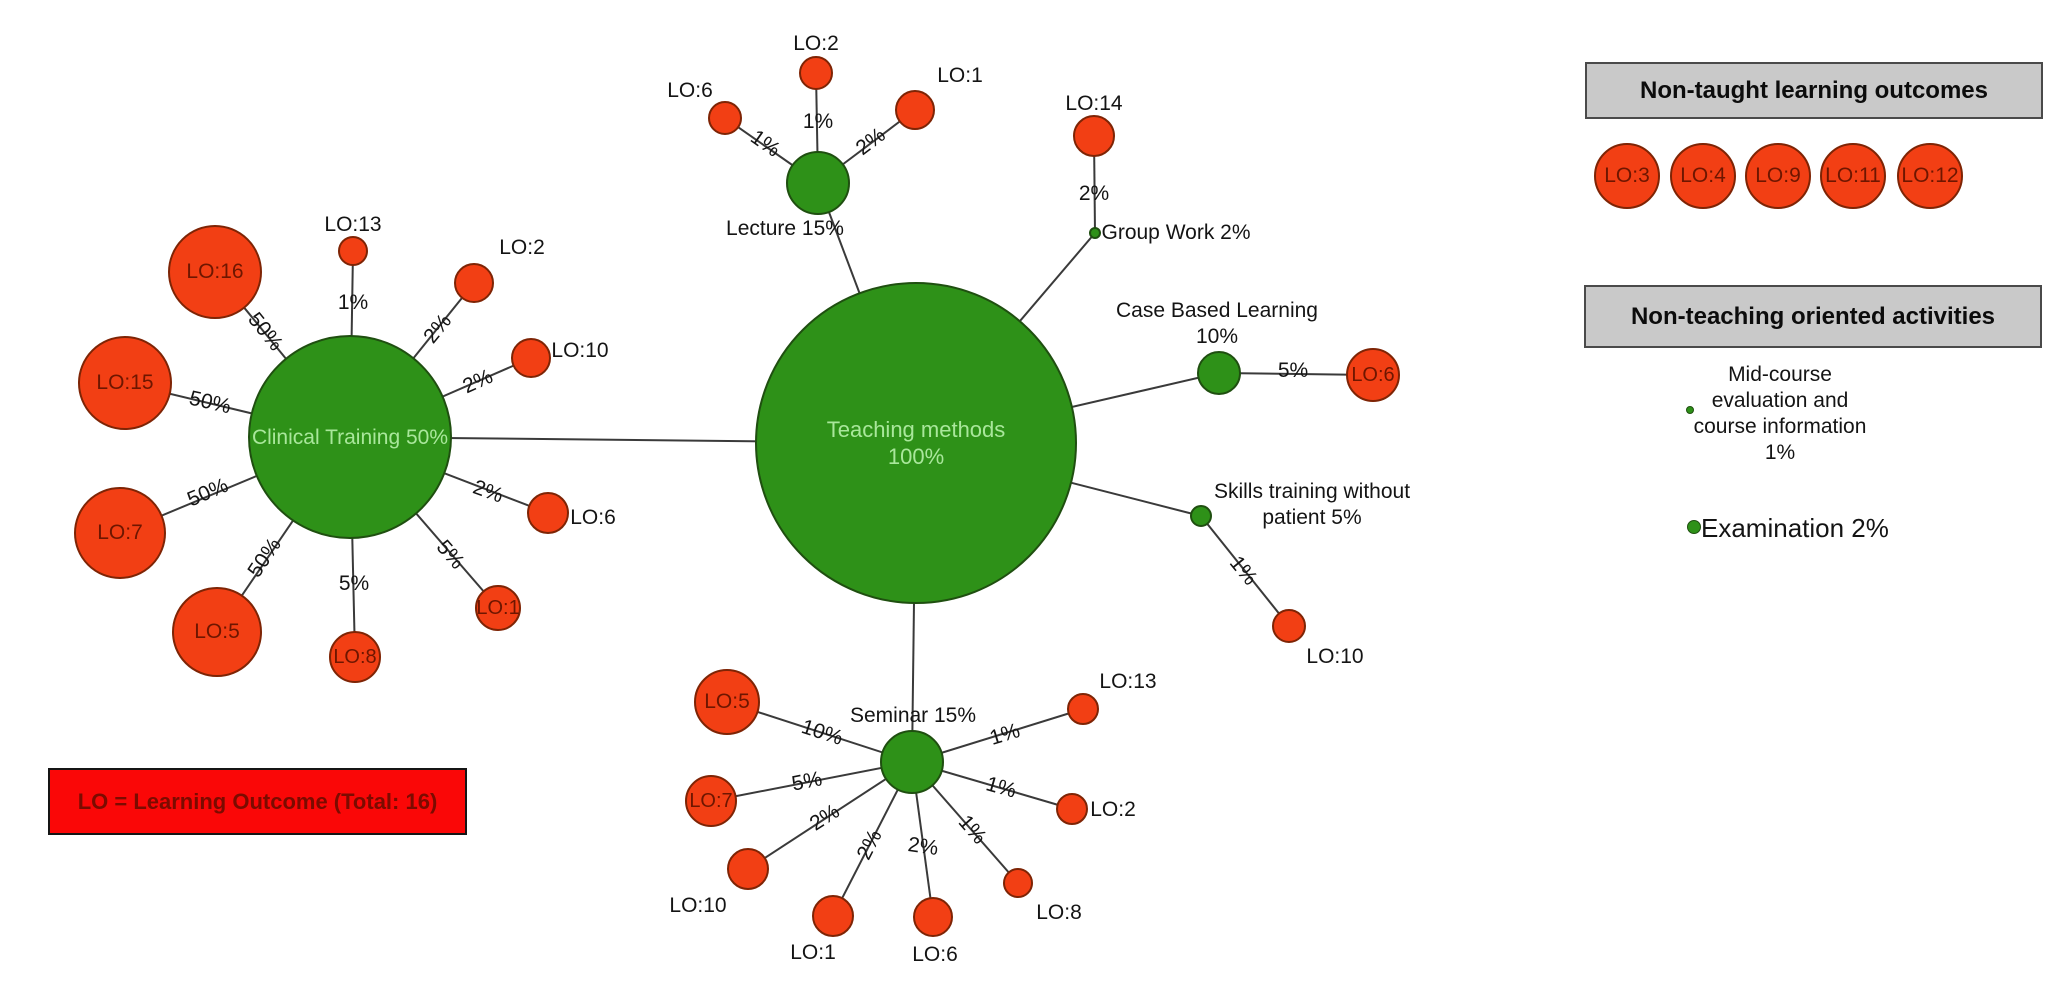 This screenshot has width=2059, height=1001. I want to click on legend-lo3-label: LO:3, so click(1627, 175).